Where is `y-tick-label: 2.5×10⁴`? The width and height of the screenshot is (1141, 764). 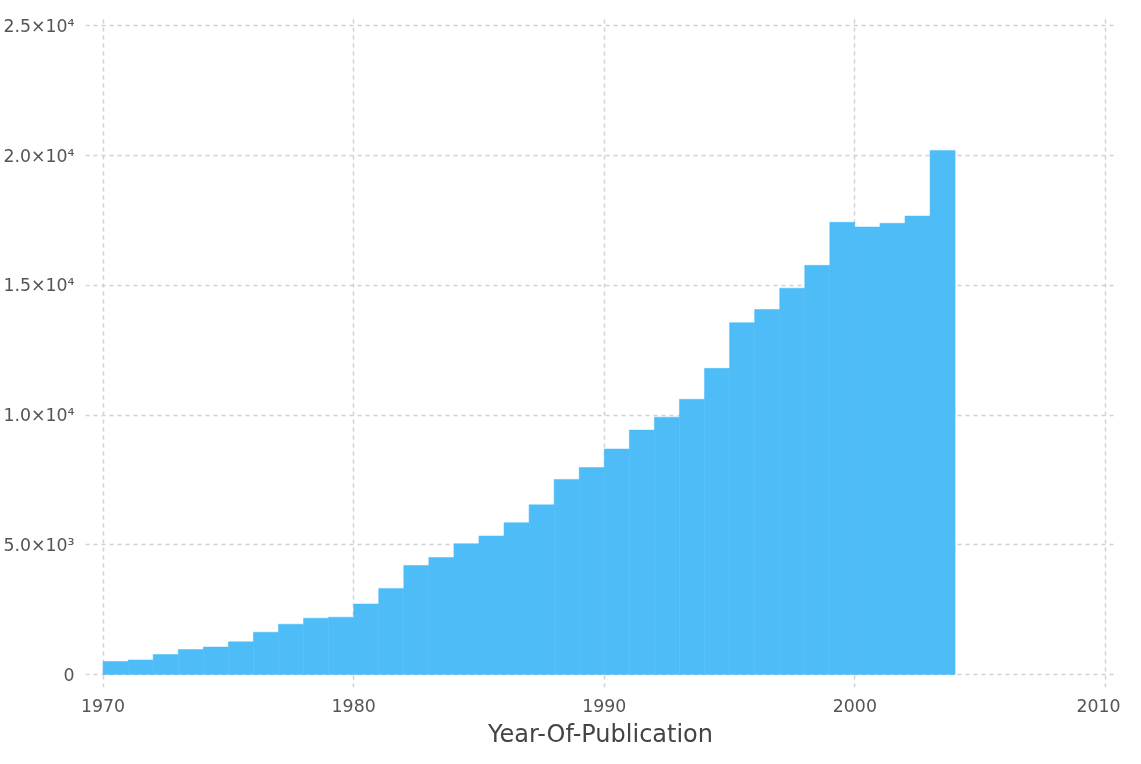 y-tick-label: 2.5×10⁴ is located at coordinates (39, 25).